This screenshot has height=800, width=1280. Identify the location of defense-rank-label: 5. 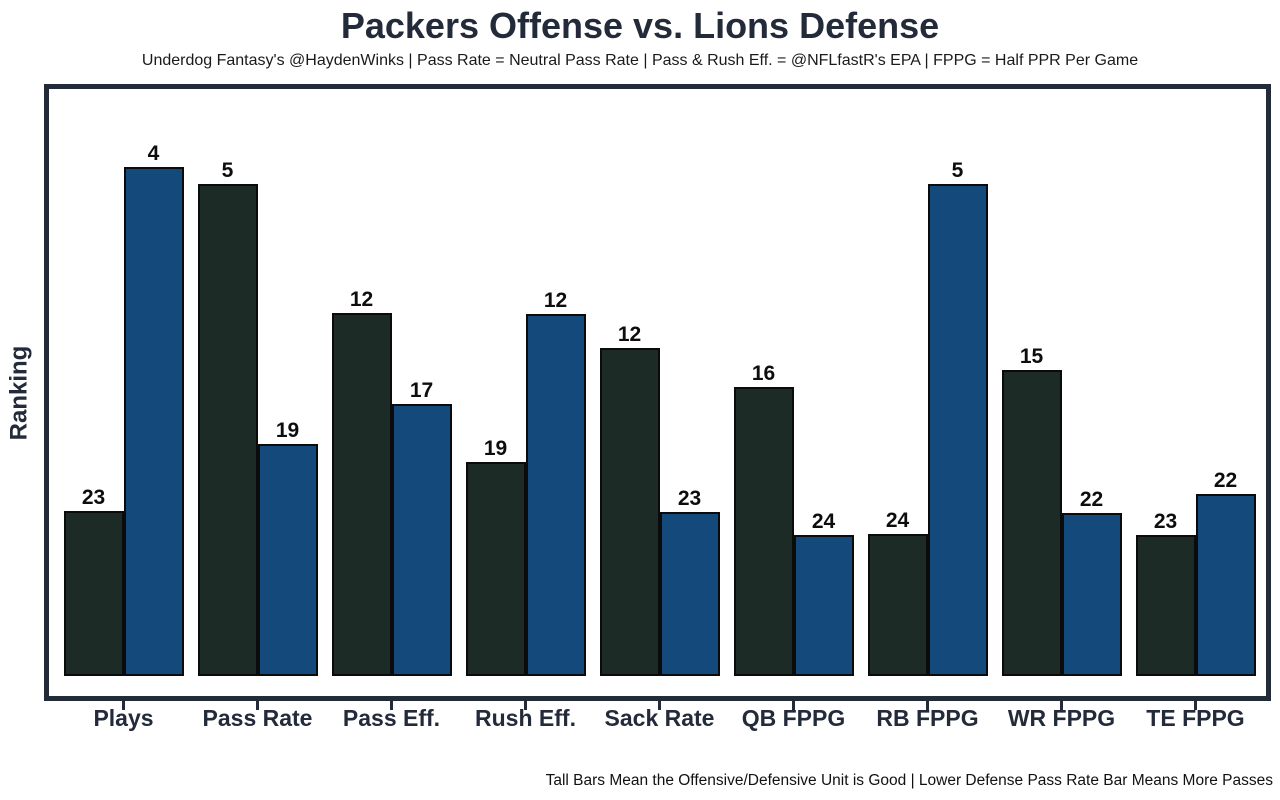
(957, 170).